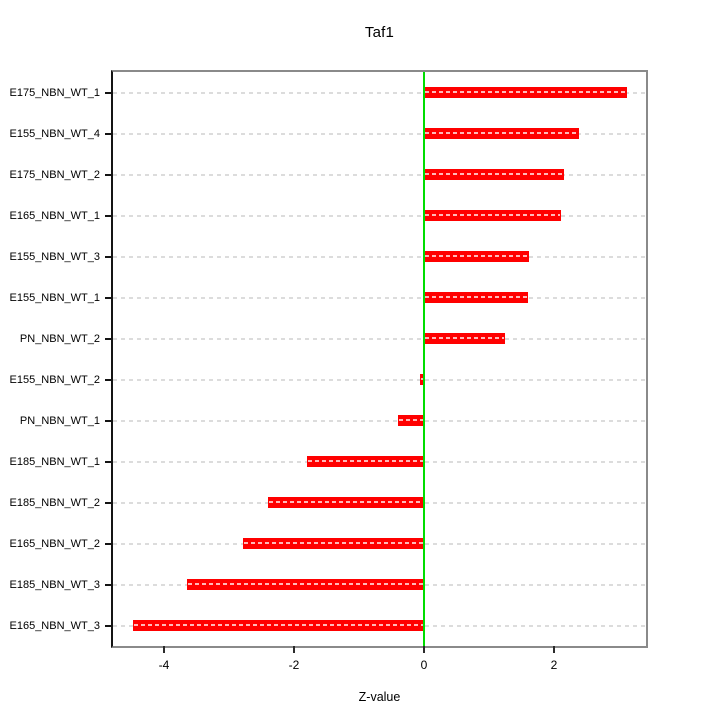 This screenshot has width=720, height=720. Describe the element at coordinates (424, 359) in the screenshot. I see `zero-line` at that location.